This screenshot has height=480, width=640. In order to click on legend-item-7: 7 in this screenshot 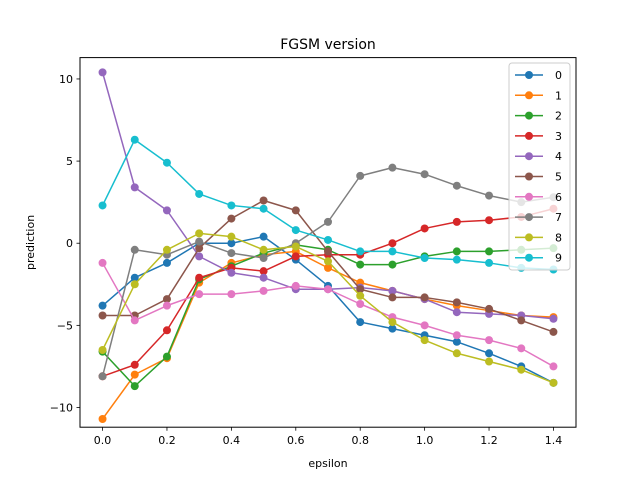, I will do `click(538, 217)`.